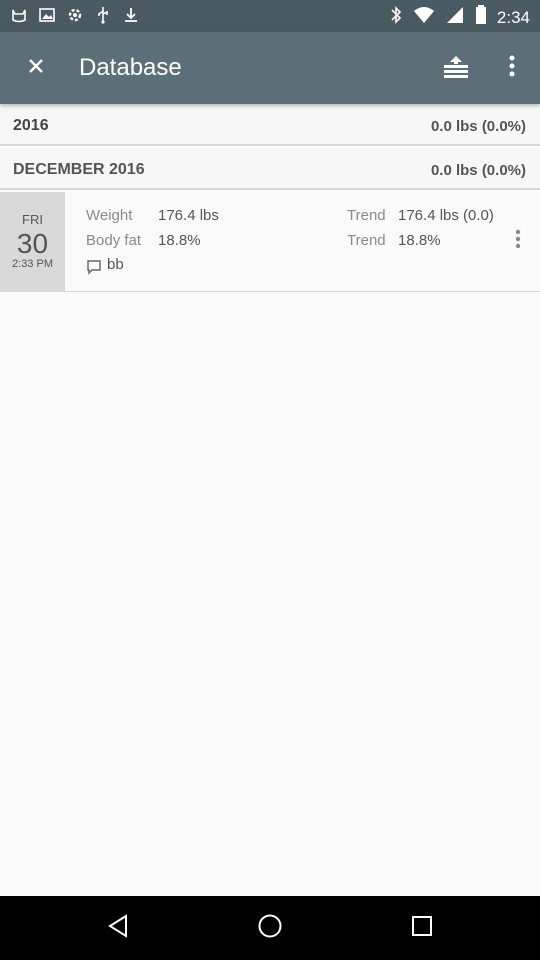 This screenshot has height=960, width=540. Describe the element at coordinates (424, 17) in the screenshot. I see `wifi-icon` at that location.